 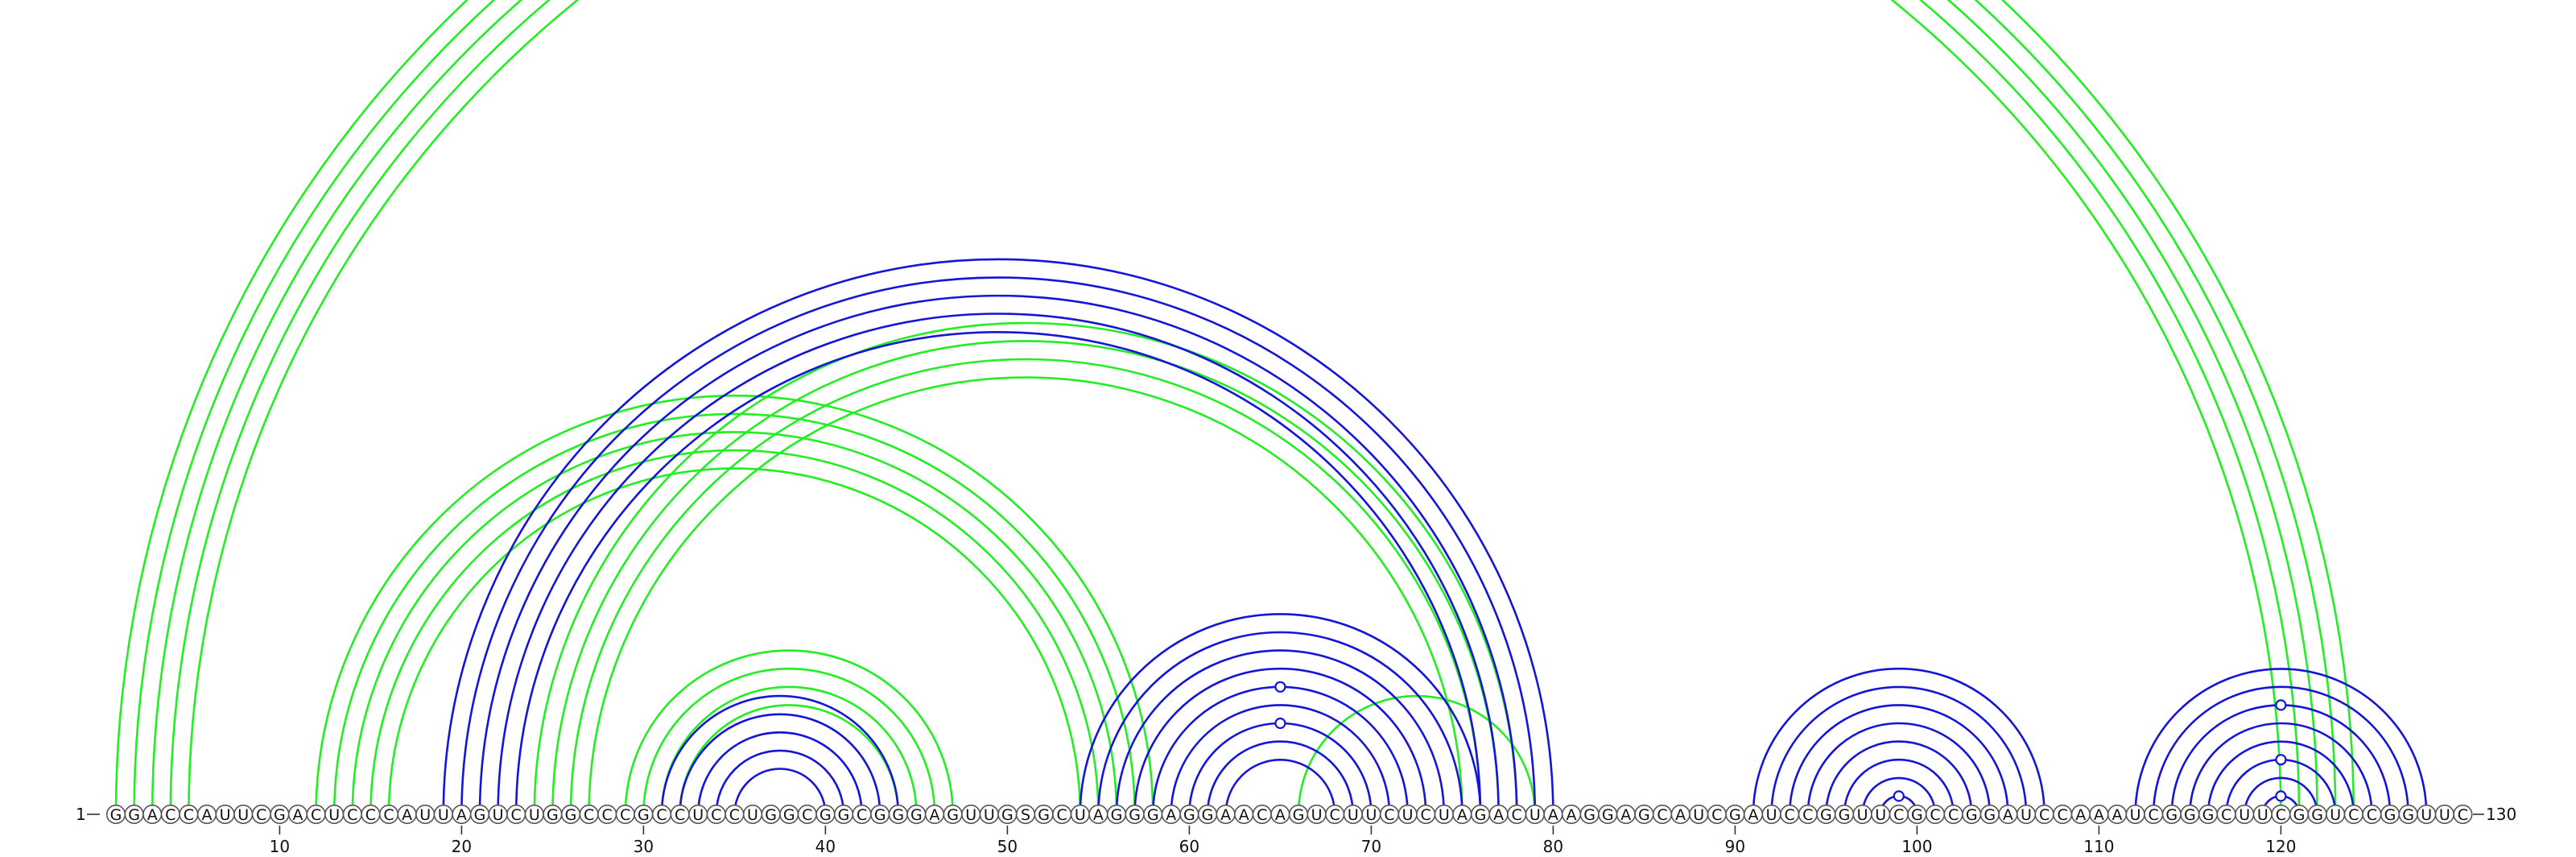 I want to click on tick-label: 120, so click(x=2280, y=846).